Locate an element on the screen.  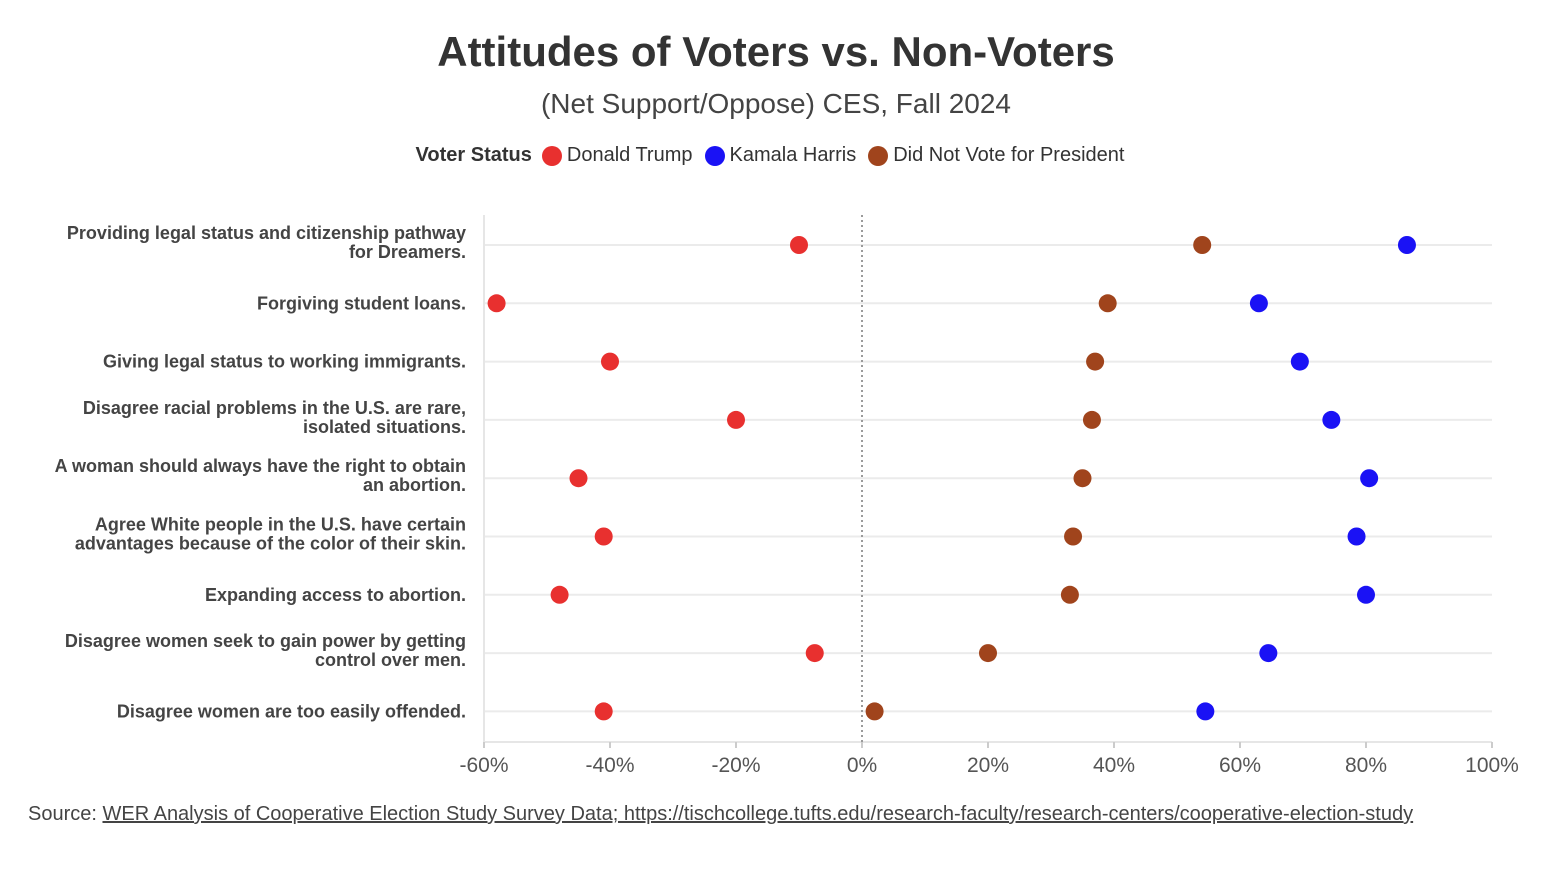
legend-dot-harris is located at coordinates (714, 155).